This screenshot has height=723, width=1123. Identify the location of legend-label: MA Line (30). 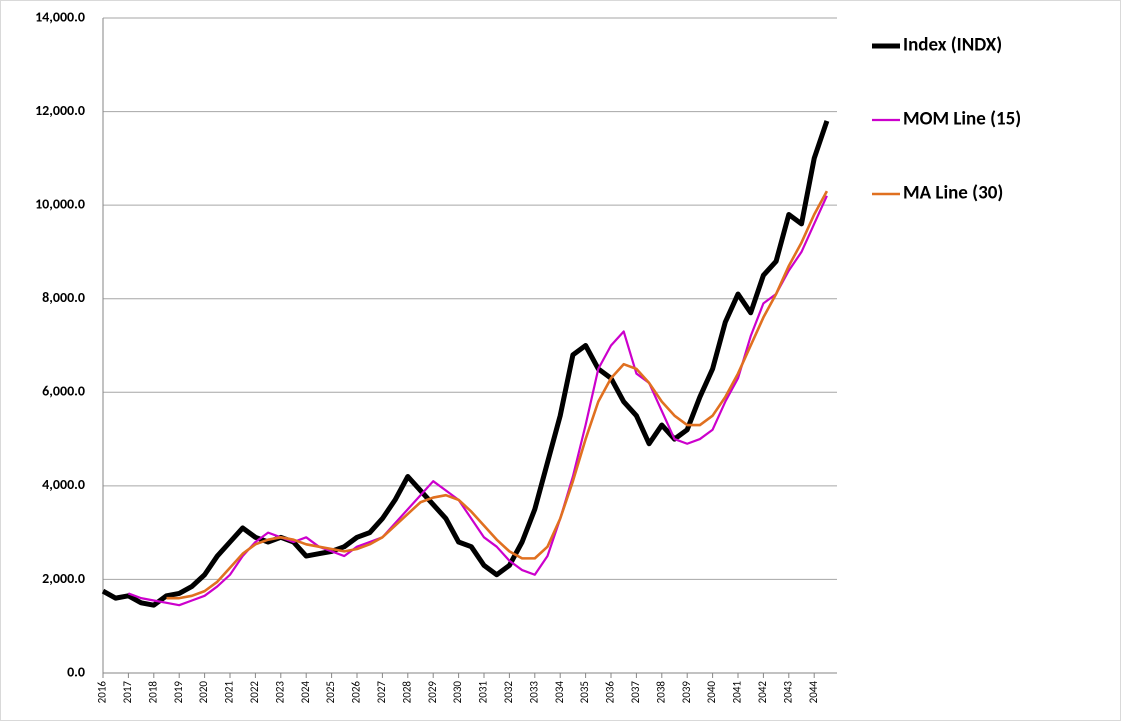
(953, 193).